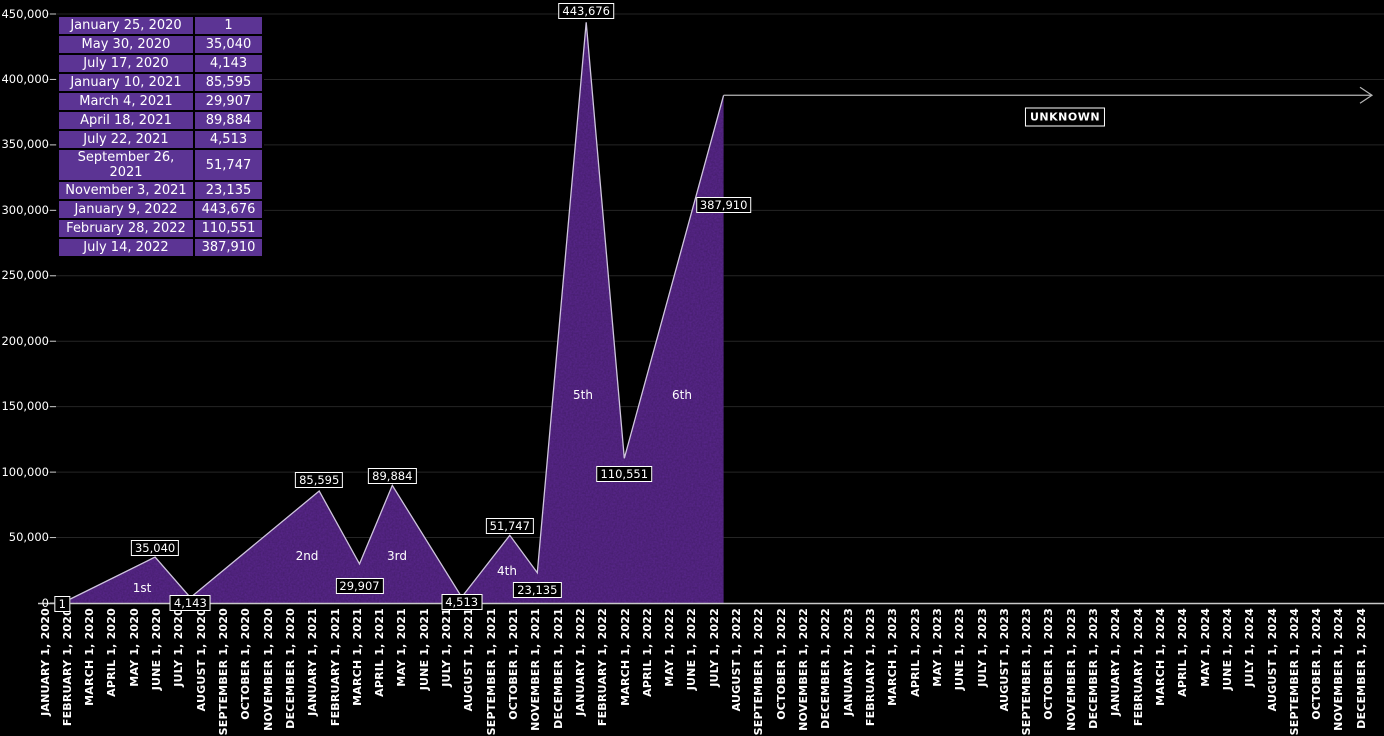 This screenshot has width=1384, height=736. What do you see at coordinates (1227, 649) in the screenshot?
I see `x-tick-label: JUNE 1, 2024` at bounding box center [1227, 649].